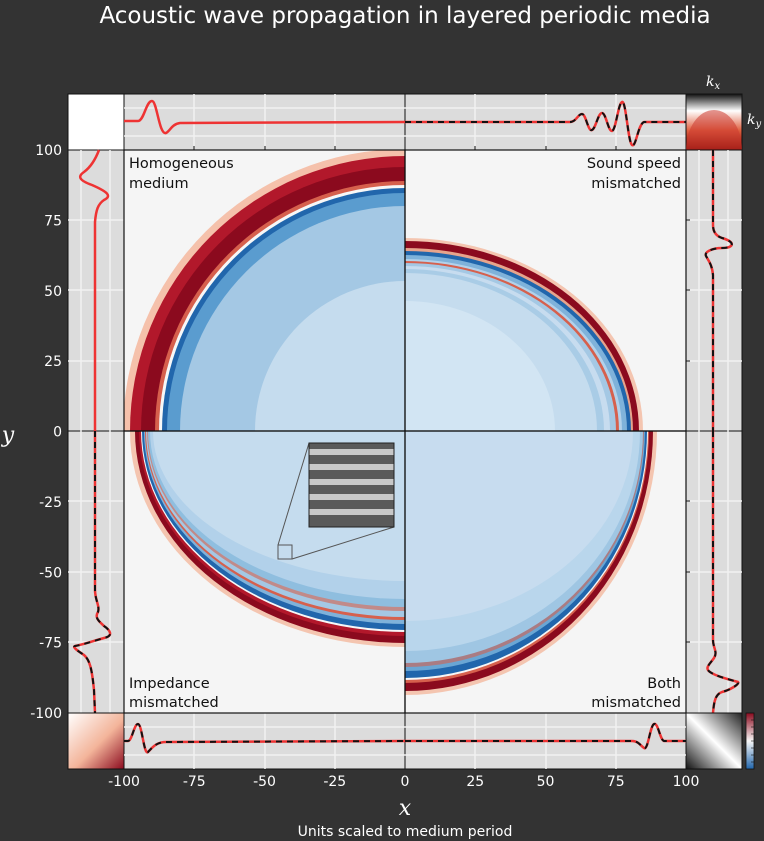 This screenshot has width=764, height=841. Describe the element at coordinates (405, 808) in the screenshot. I see `x-axis-label: x` at that location.